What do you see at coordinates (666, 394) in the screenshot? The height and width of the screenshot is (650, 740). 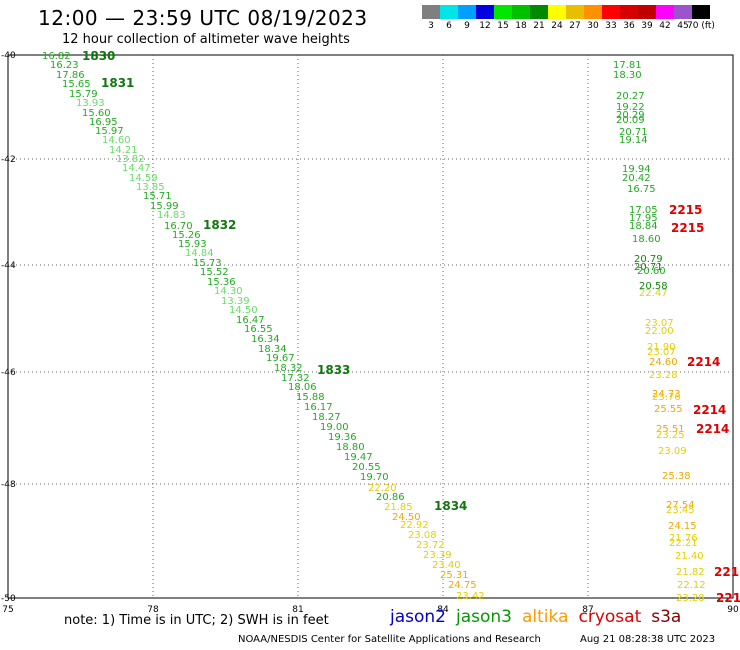 I see `wave-height-value: 24.73` at bounding box center [666, 394].